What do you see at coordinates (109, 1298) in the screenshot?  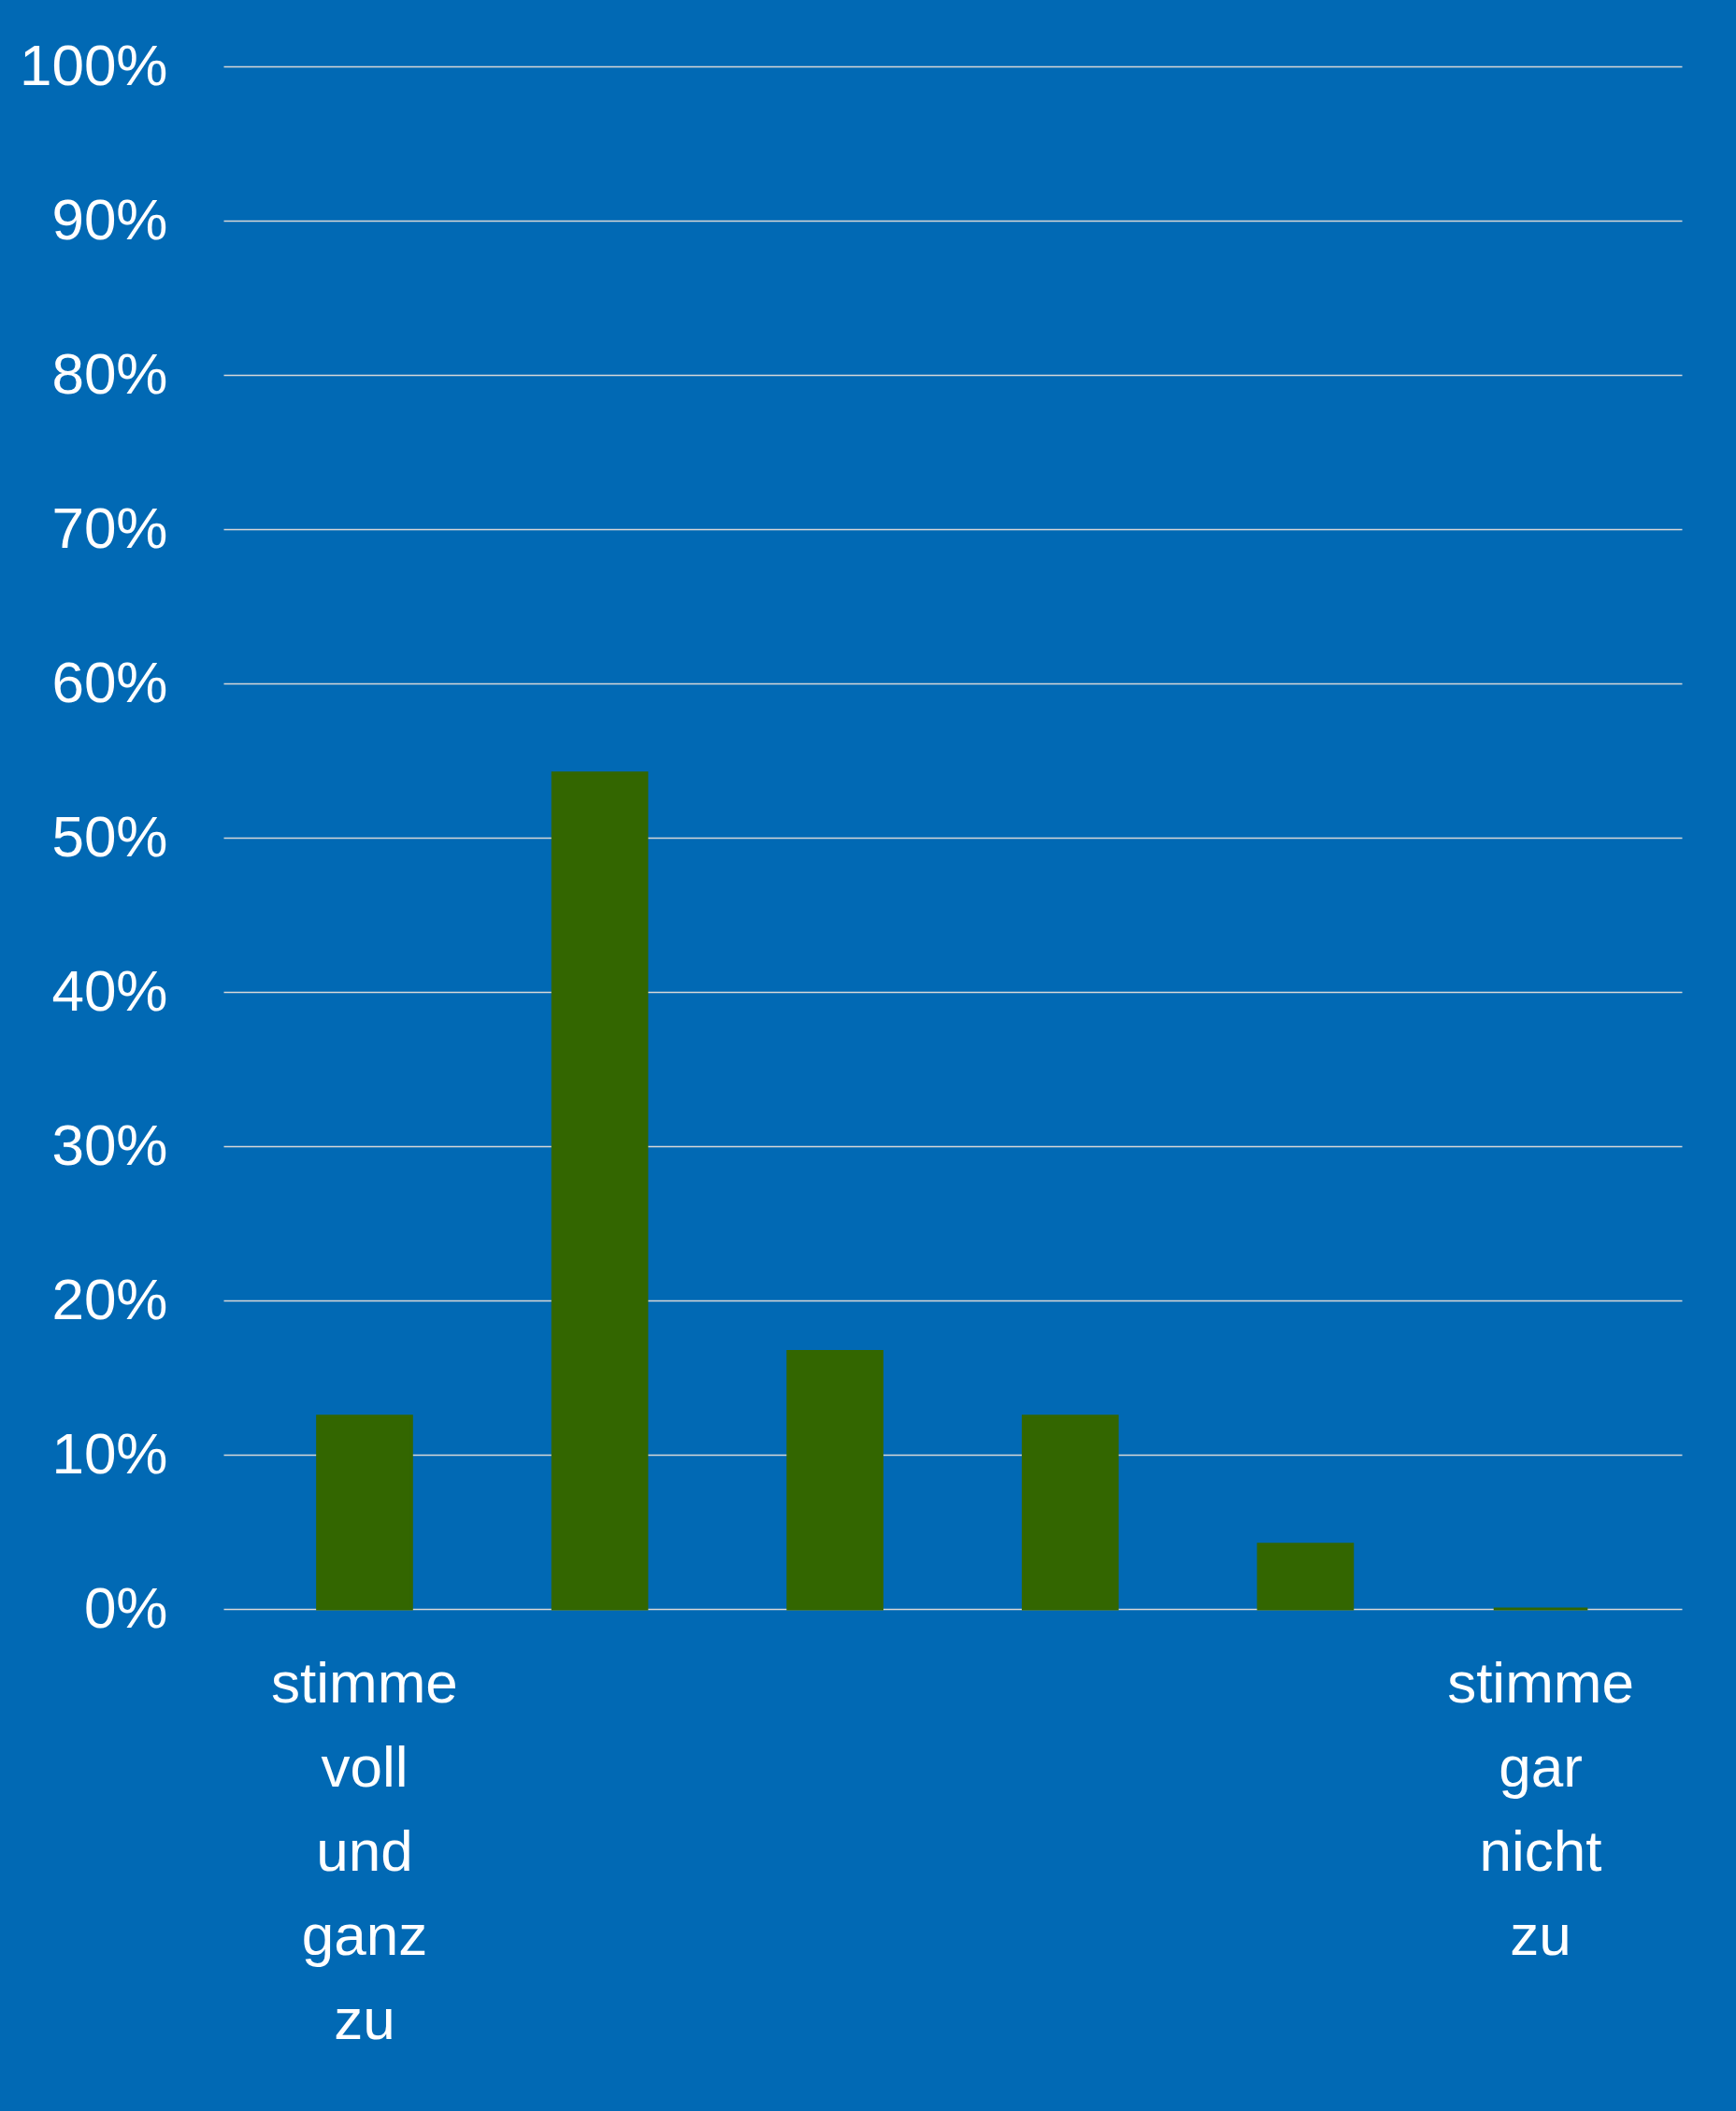 I see `y-tick-label: 20%` at bounding box center [109, 1298].